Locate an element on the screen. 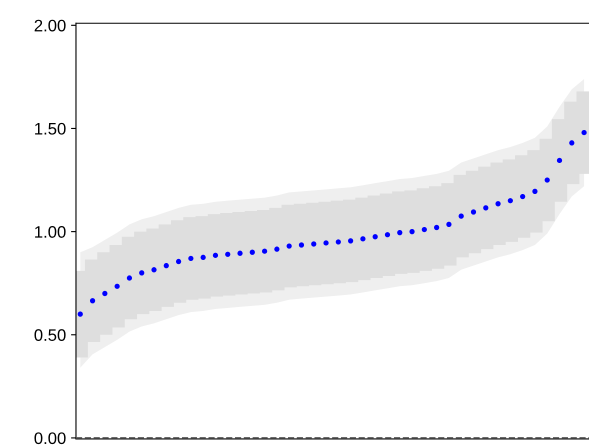 This screenshot has height=447, width=589. y-tick-label: 1.00 is located at coordinates (50, 232).